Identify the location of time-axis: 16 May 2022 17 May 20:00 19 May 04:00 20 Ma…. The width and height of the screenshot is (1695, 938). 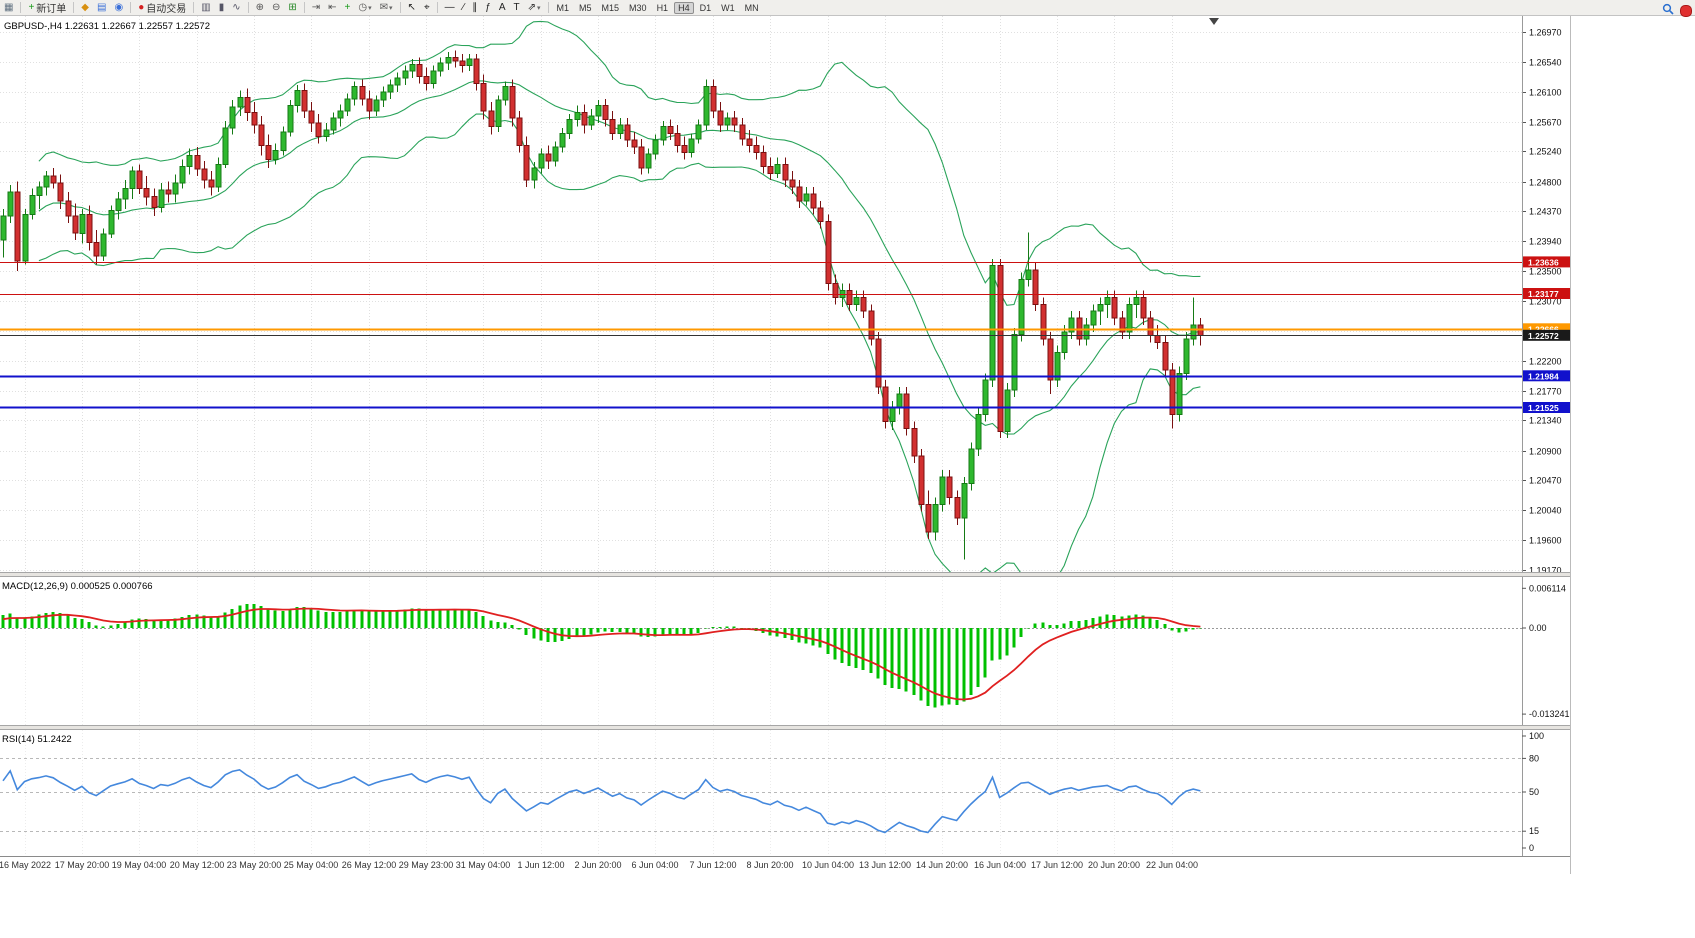
(785, 865).